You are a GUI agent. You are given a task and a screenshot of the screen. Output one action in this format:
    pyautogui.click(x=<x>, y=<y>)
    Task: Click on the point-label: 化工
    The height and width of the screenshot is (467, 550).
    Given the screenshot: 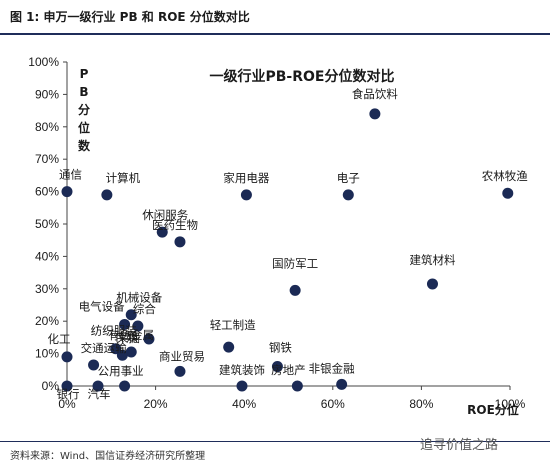 What is the action you would take?
    pyautogui.click(x=59, y=339)
    